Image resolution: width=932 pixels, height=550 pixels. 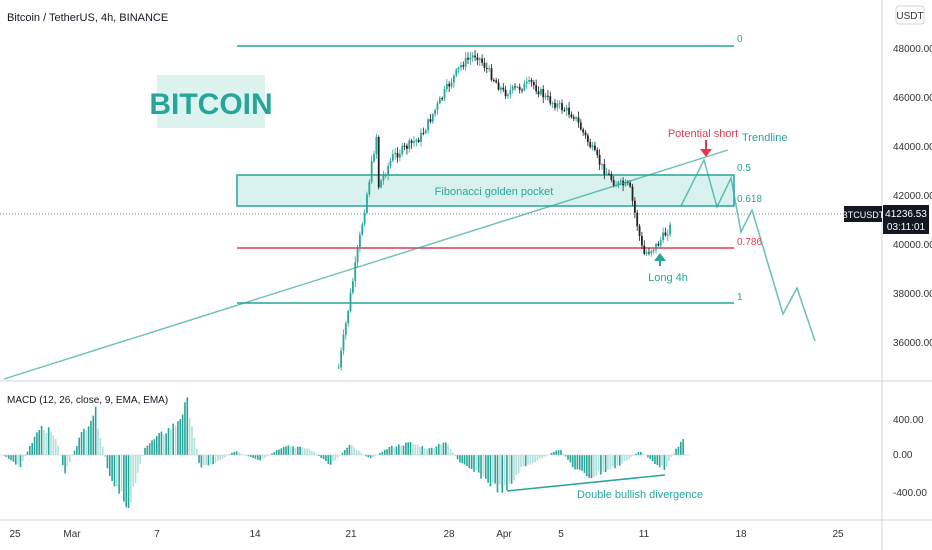 What do you see at coordinates (912, 294) in the screenshot?
I see `price-tick: 38000.00` at bounding box center [912, 294].